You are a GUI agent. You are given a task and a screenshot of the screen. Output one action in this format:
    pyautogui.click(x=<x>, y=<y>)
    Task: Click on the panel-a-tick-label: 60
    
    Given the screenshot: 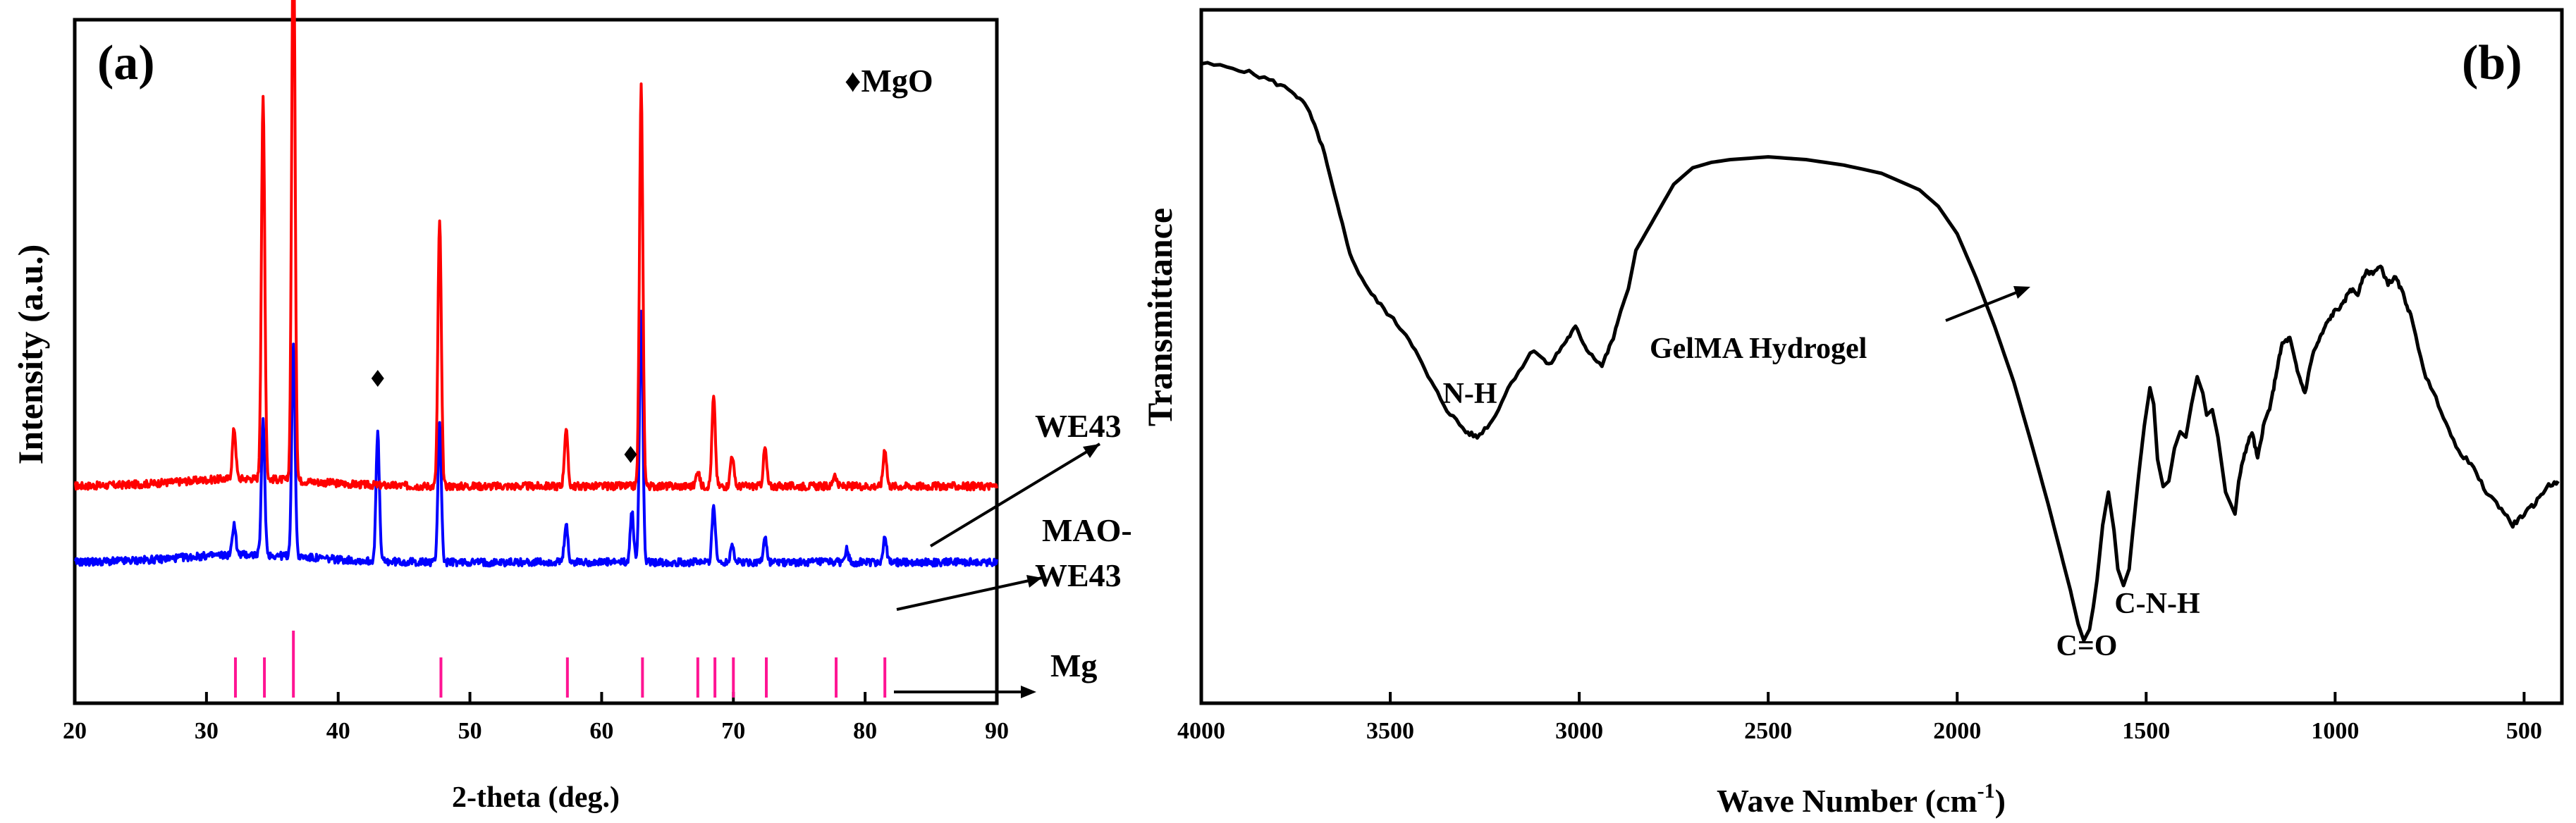 What is the action you would take?
    pyautogui.click(x=601, y=731)
    